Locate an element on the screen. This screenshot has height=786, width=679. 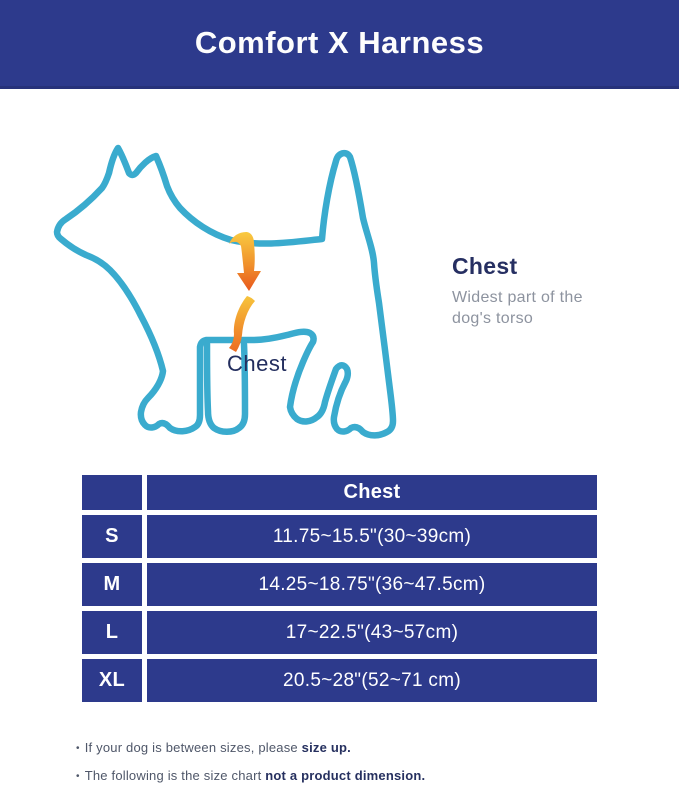
table-row-chest-l: 17~22.5"(43~57cm) is located at coordinates (372, 632).